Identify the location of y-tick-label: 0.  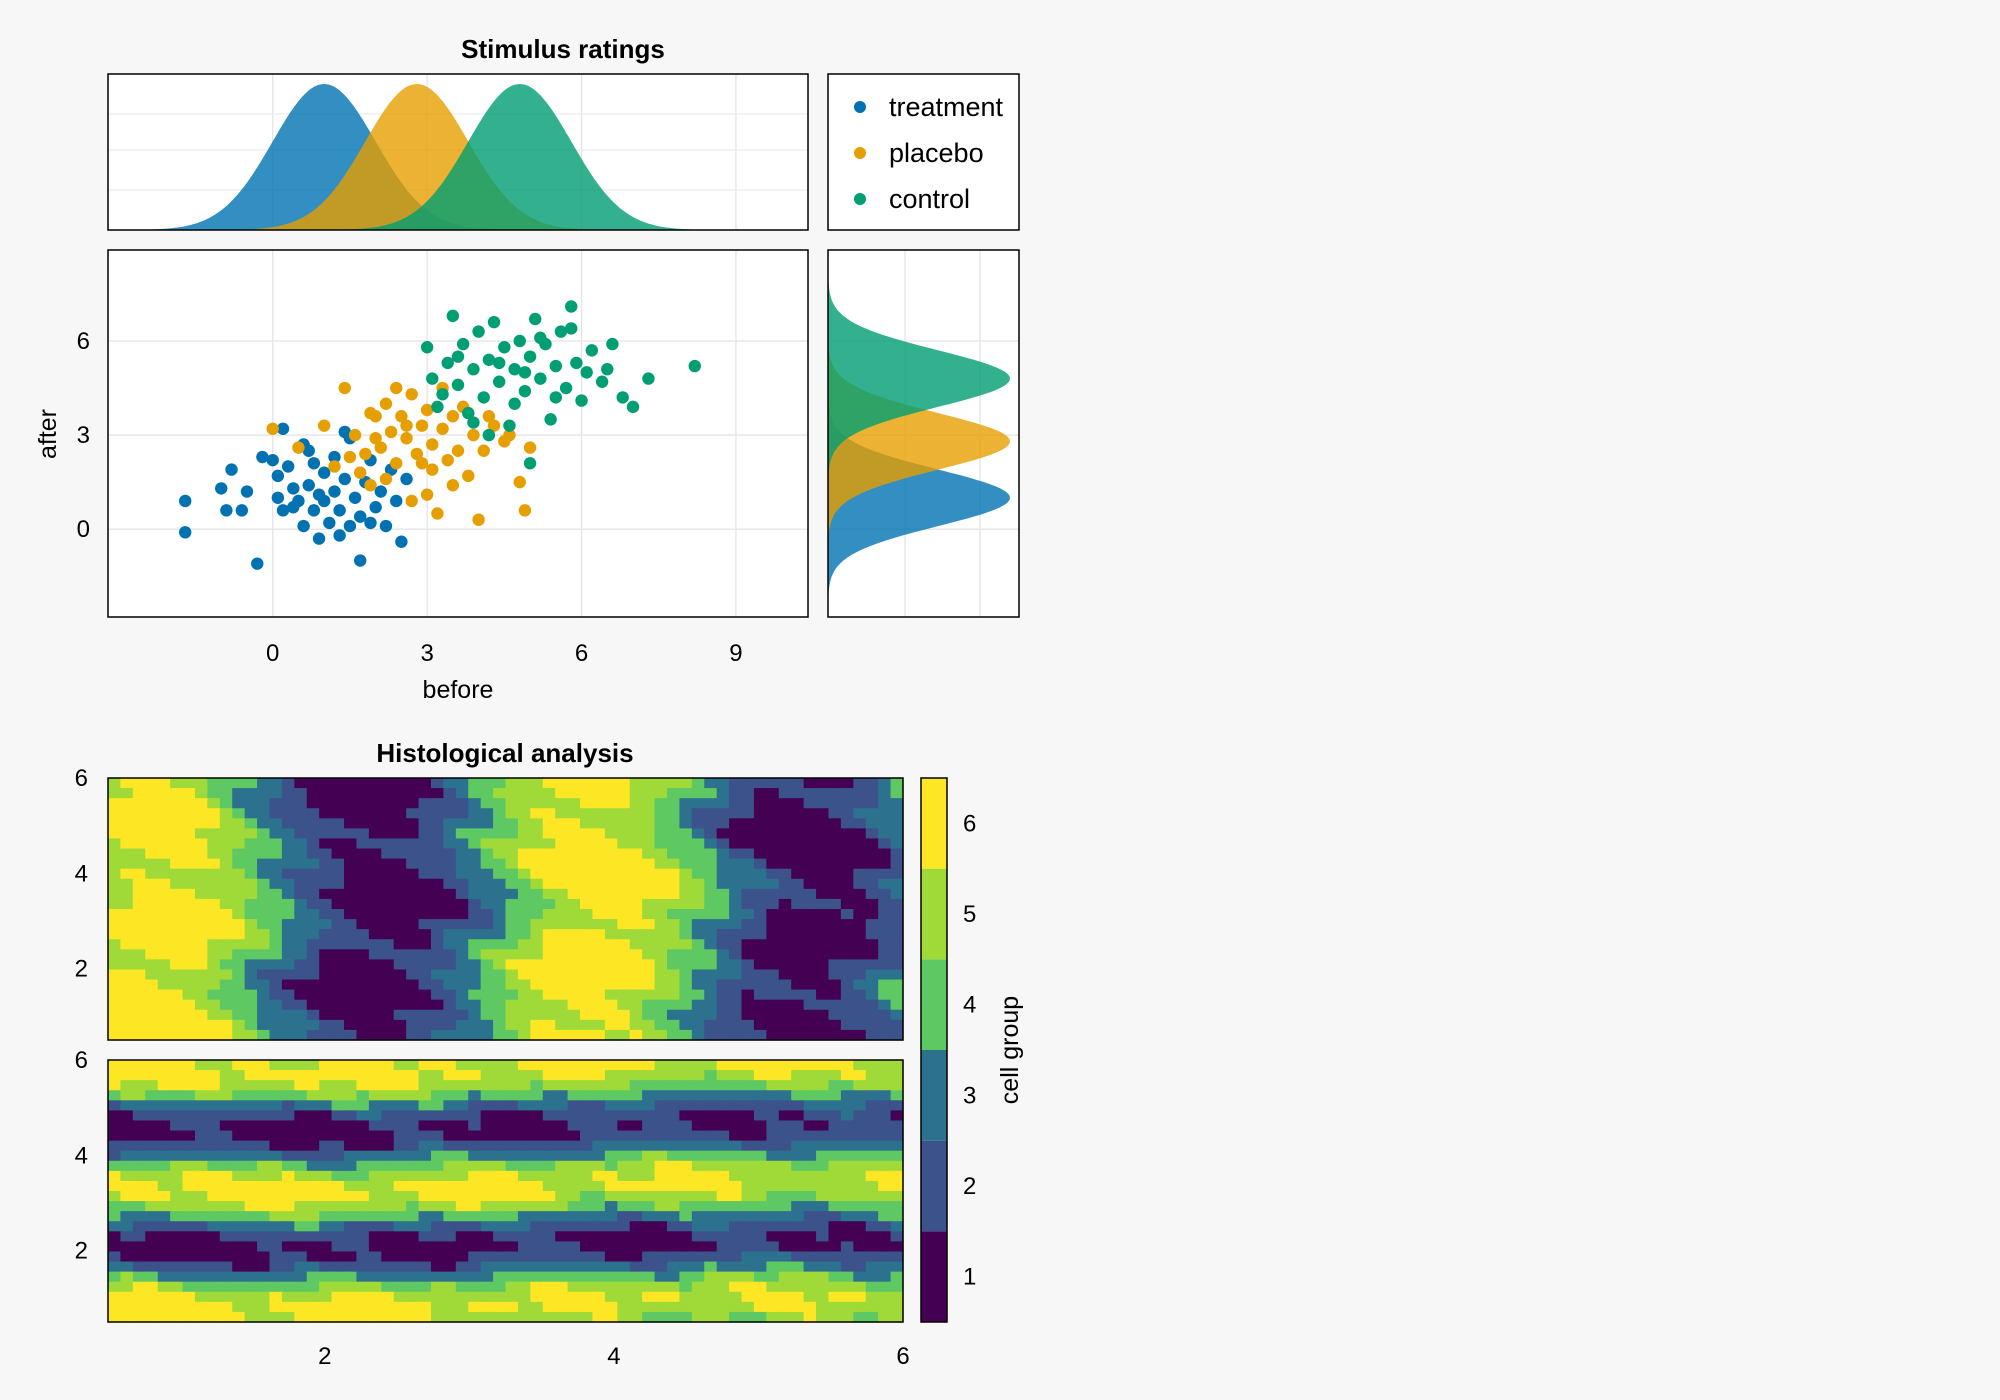
(83, 529).